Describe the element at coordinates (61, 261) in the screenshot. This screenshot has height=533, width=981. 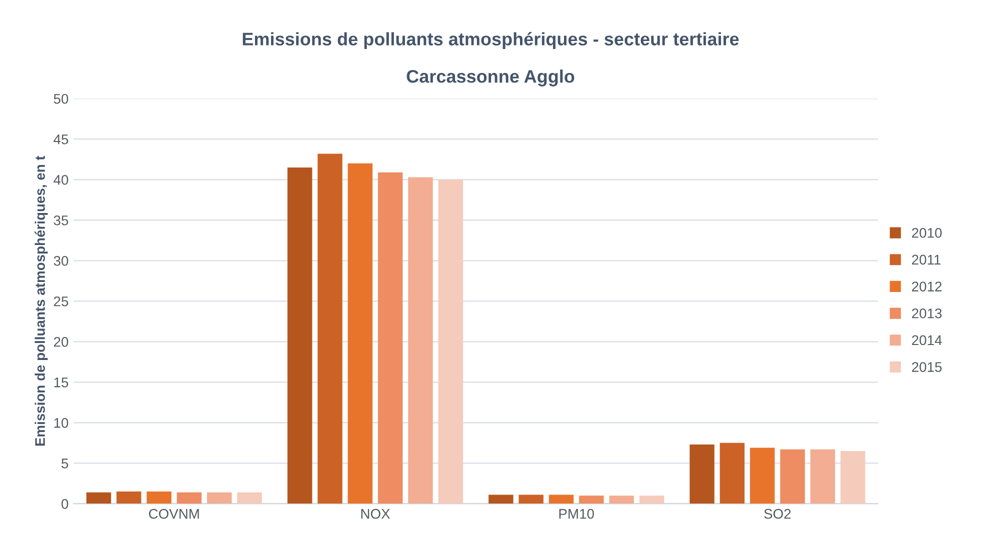
I see `y-tick-label: 30` at that location.